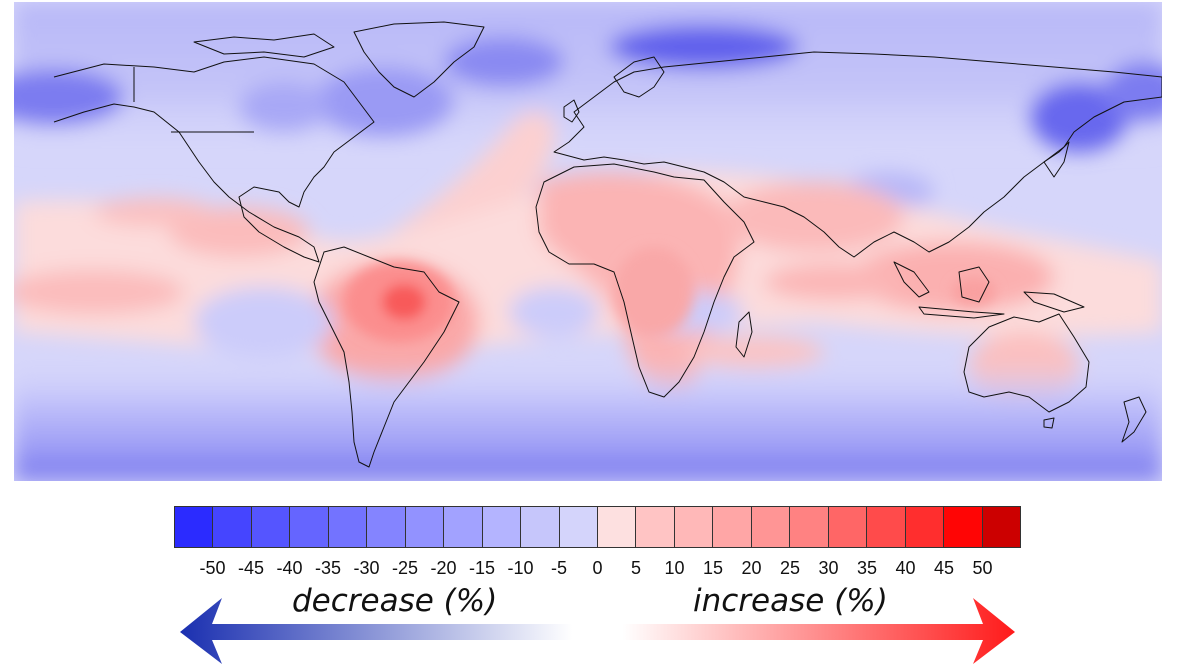 The width and height of the screenshot is (1180, 664). I want to click on coastline-sumatra, so click(911, 279).